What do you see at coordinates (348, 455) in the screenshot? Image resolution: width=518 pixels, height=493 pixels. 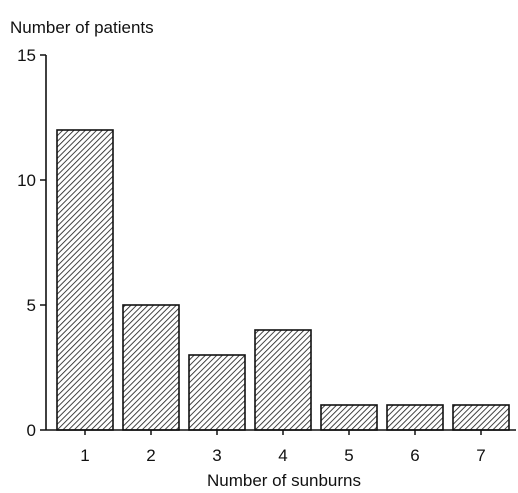 I see `x-tick-label: 5` at bounding box center [348, 455].